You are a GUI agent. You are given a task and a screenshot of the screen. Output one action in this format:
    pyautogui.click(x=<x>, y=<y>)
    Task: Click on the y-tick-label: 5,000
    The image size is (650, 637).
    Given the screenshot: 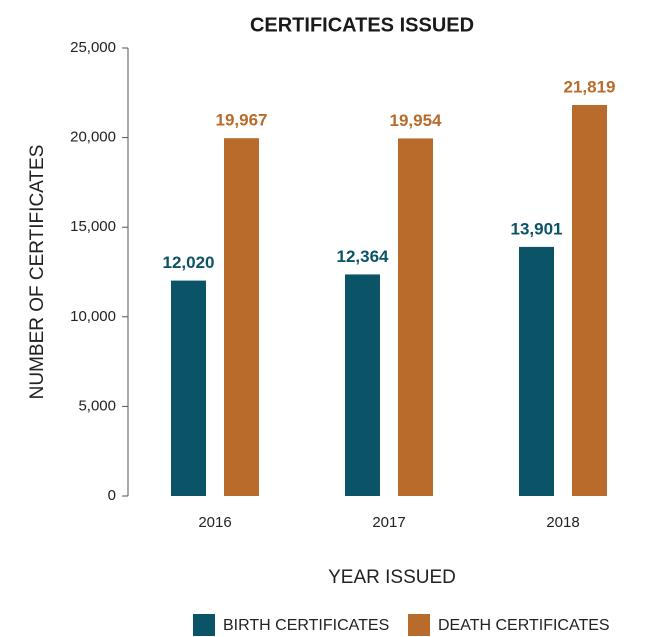 What is the action you would take?
    pyautogui.click(x=97, y=405)
    